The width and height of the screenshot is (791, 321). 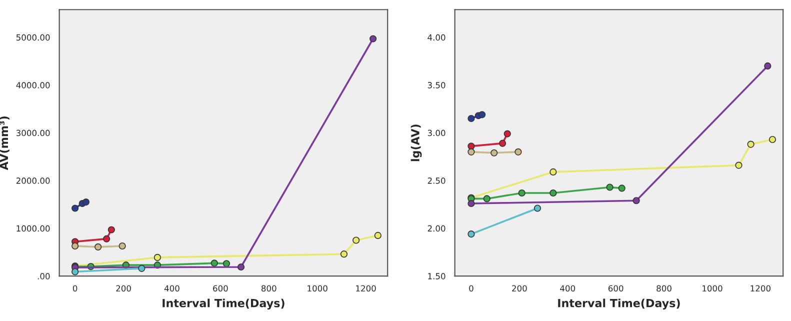 What do you see at coordinates (33, 133) in the screenshot?
I see `y-tick-label: 3000.00` at bounding box center [33, 133].